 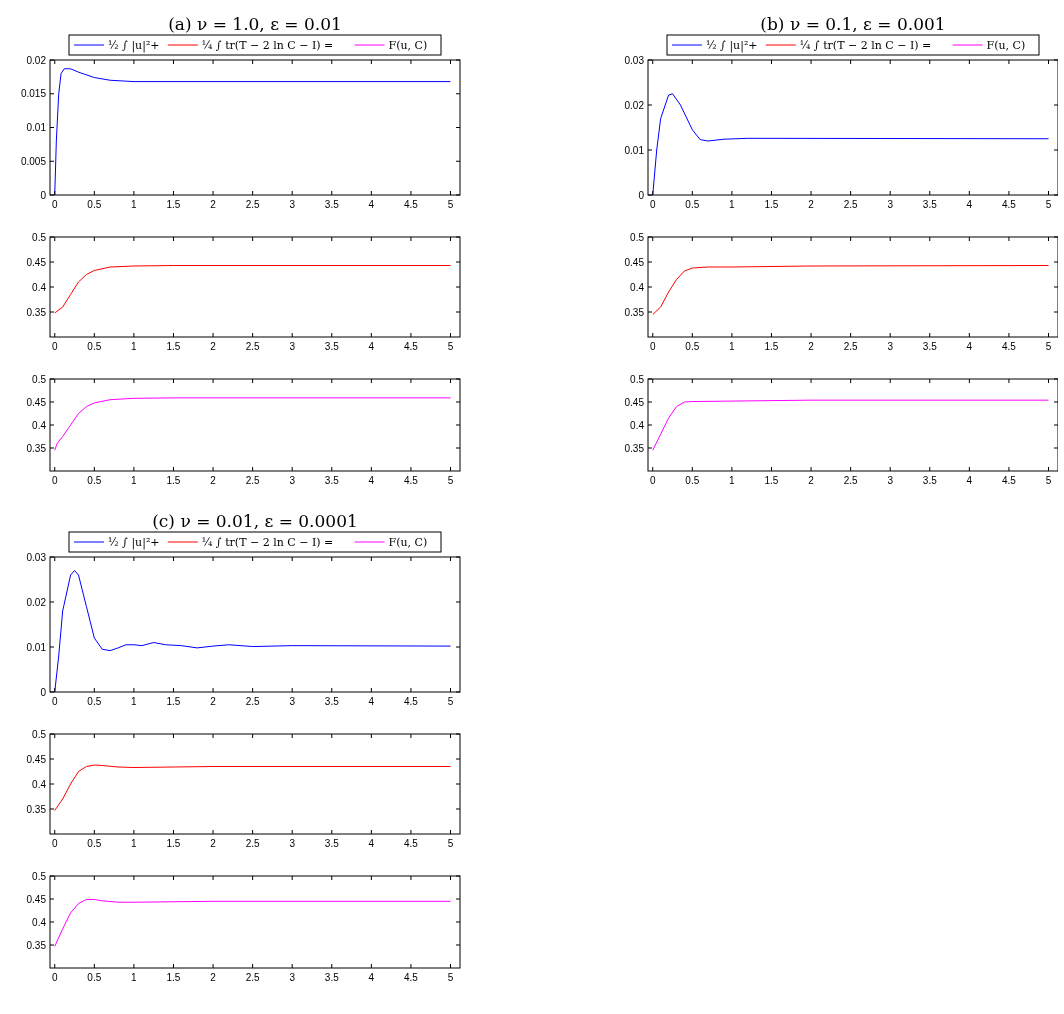 I want to click on chart-title: (b) ν = 0.1, ε = 0.001, so click(x=853, y=24).